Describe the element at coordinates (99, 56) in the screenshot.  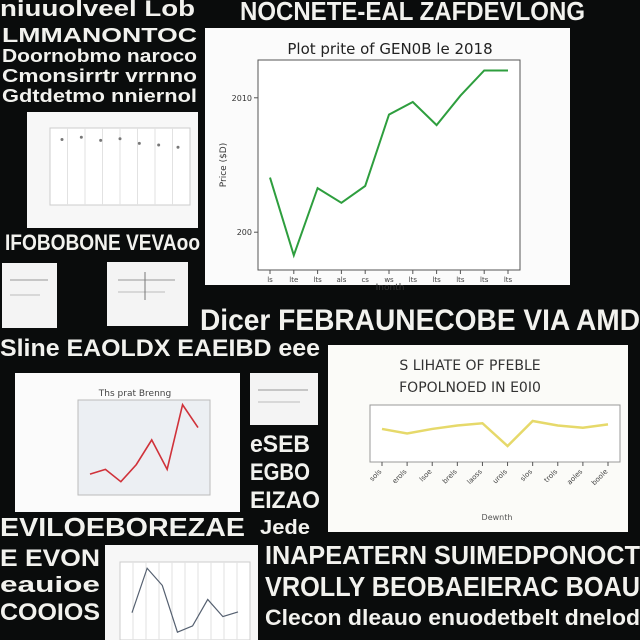
I see `bg-text: Doornobmo naroco` at that location.